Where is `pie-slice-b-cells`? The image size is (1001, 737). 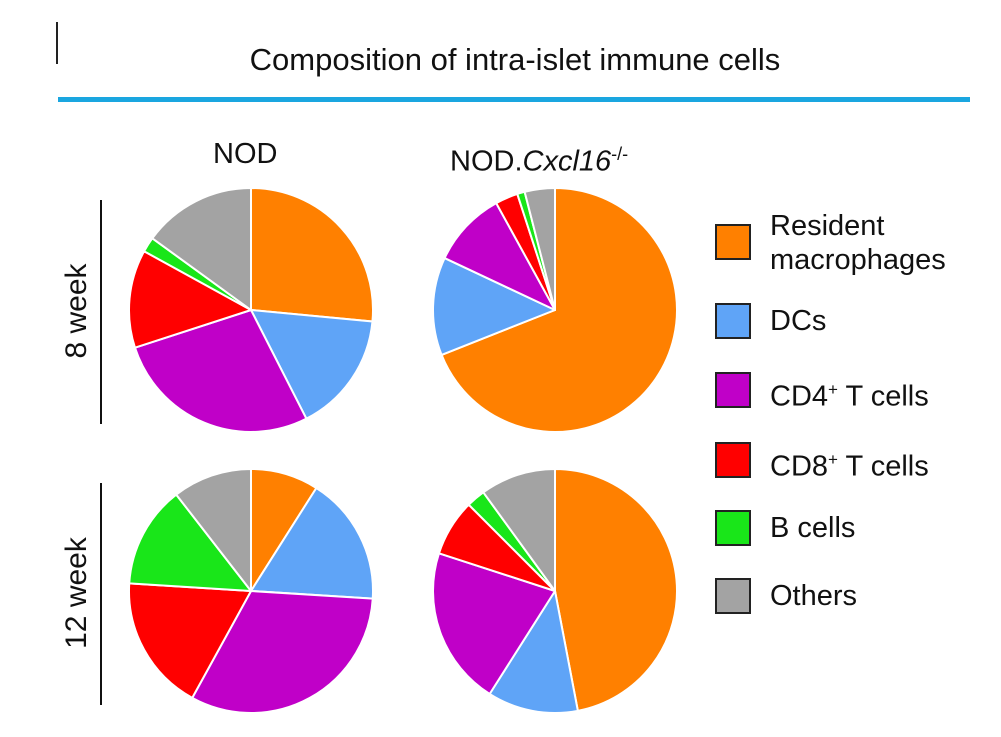
pie-slice-b-cells is located at coordinates (190, 542).